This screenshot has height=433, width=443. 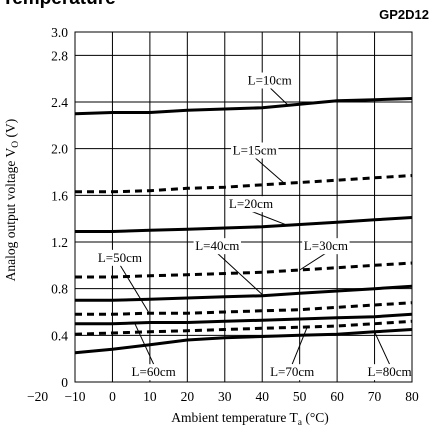 What do you see at coordinates (59, 102) in the screenshot?
I see `y-tick-label: 2.4` at bounding box center [59, 102].